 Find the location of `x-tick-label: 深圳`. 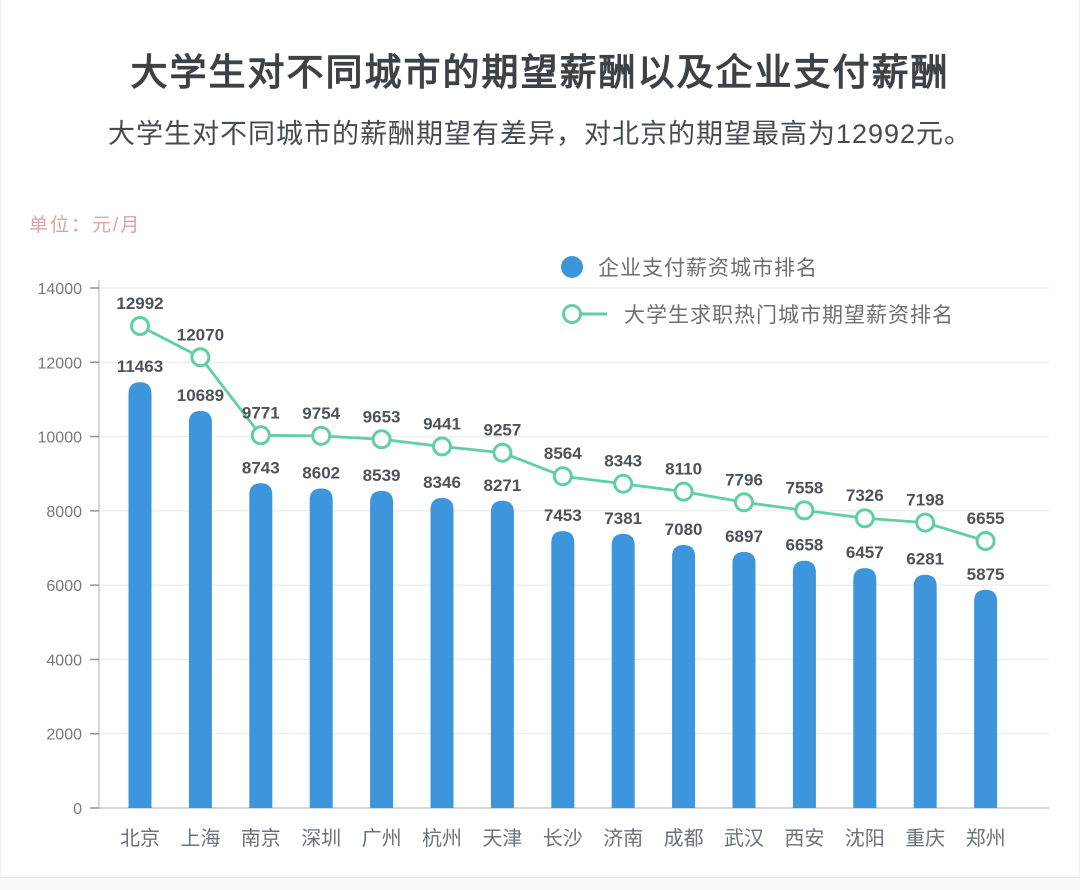

x-tick-label: 深圳 is located at coordinates (321, 838).